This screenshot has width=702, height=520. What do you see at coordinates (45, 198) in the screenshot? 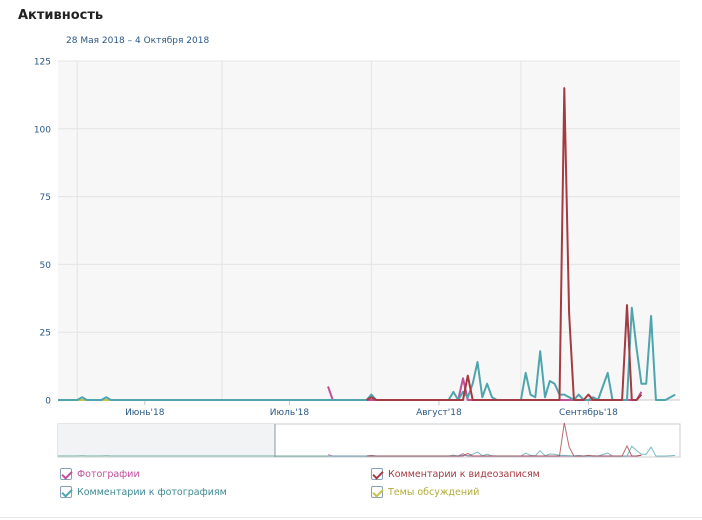
I see `y-tick-label: 75` at bounding box center [45, 198].